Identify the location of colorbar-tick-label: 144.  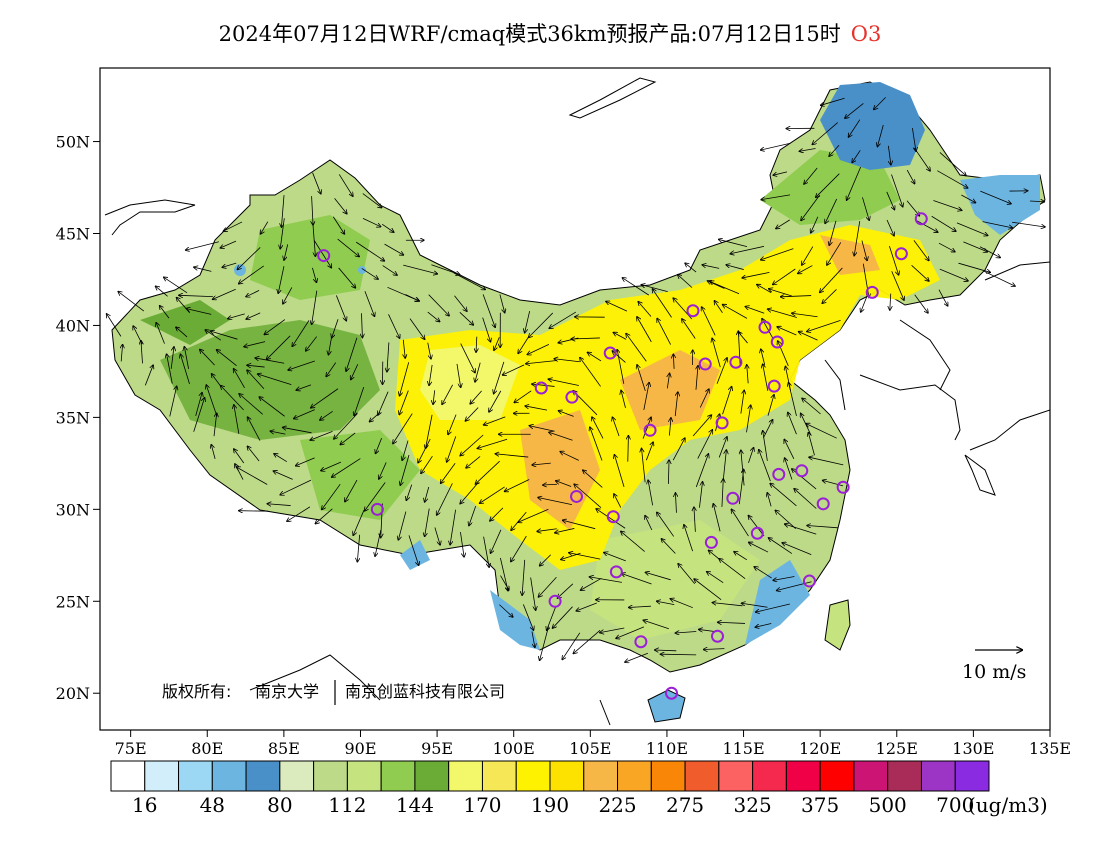
(415, 805).